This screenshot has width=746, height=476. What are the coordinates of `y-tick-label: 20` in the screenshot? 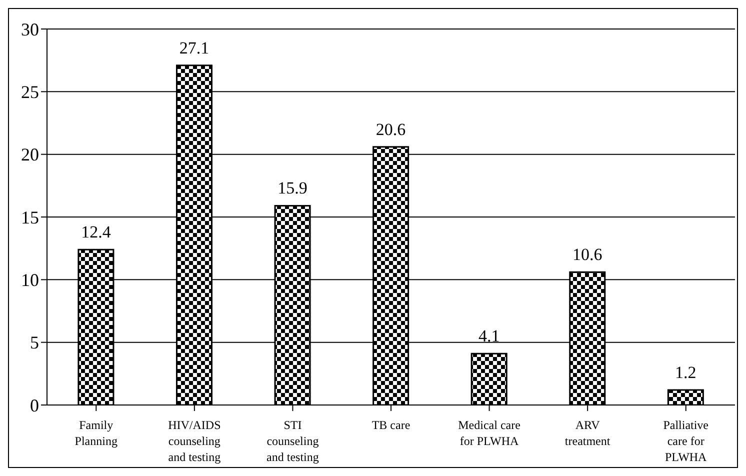 It's located at (30, 154).